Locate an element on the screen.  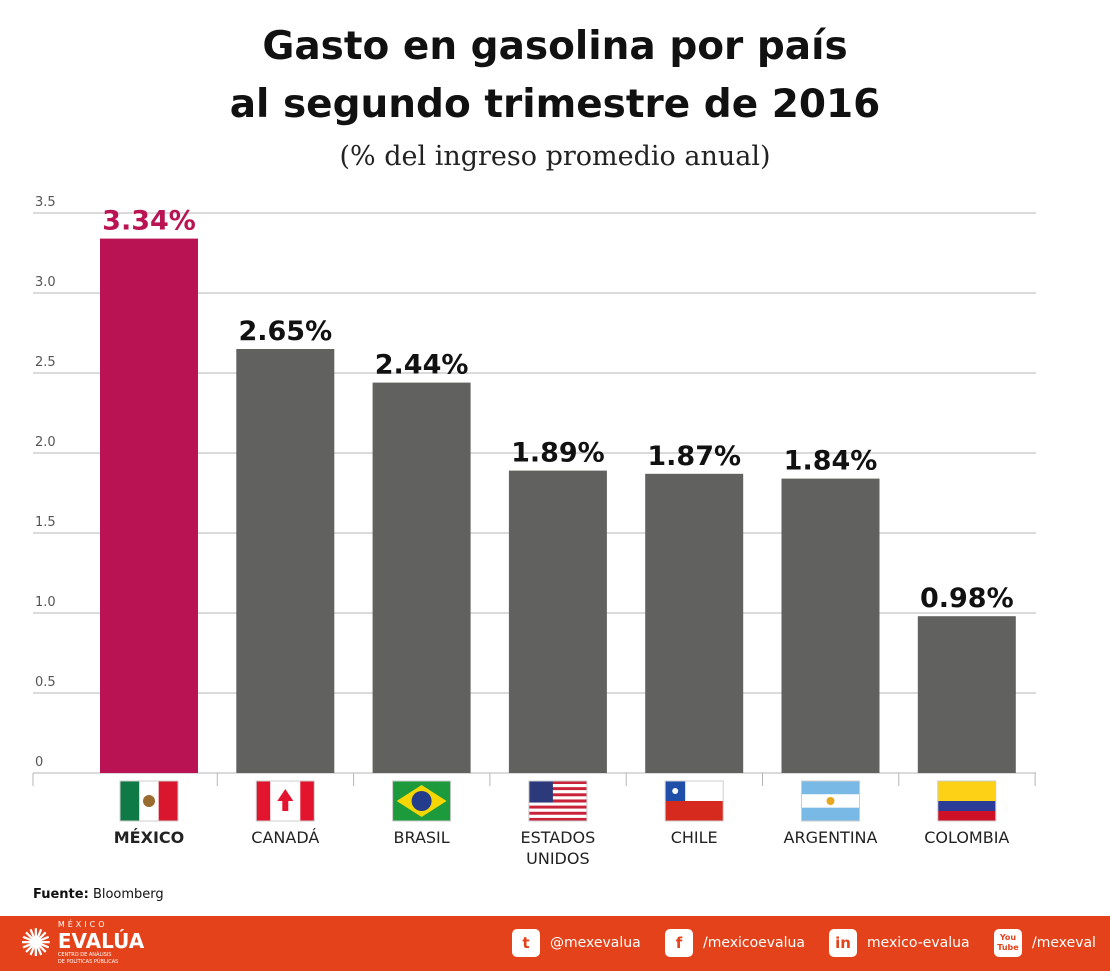
twitter-icon: t is located at coordinates (526, 943).